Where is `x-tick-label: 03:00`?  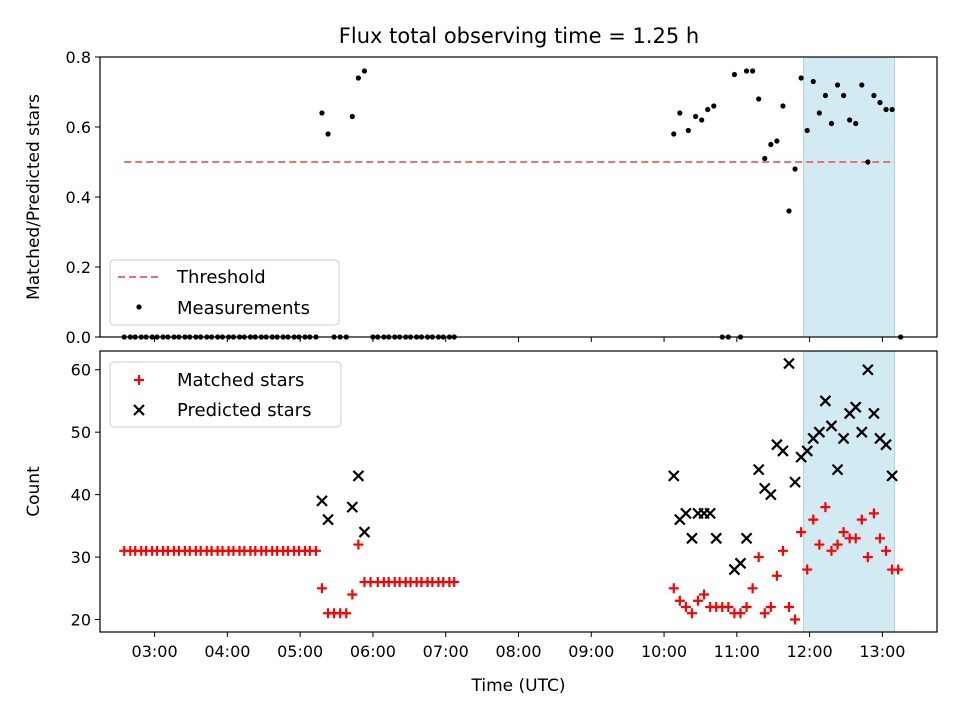 x-tick-label: 03:00 is located at coordinates (155, 651).